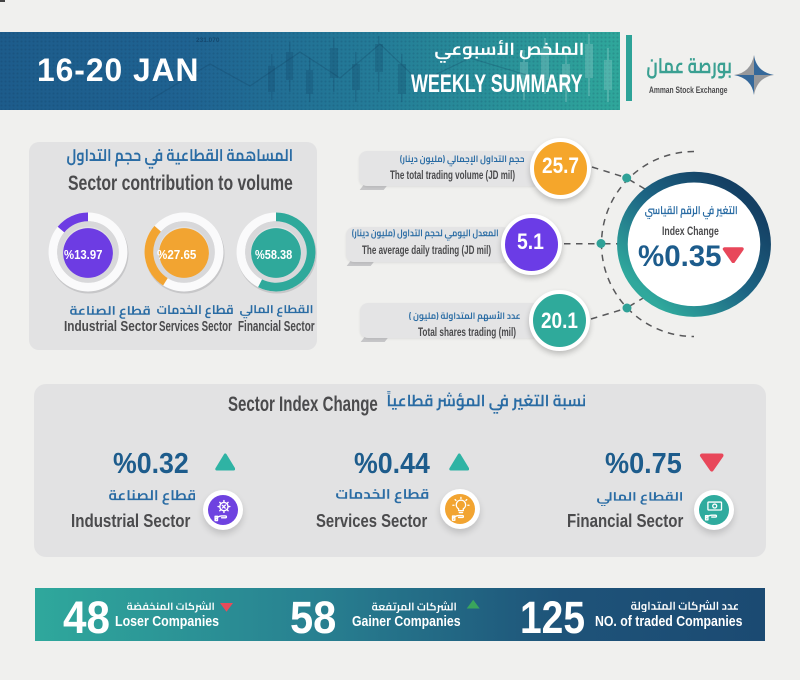 This screenshot has height=680, width=800. I want to click on svg-text: 231.070, so click(208, 40).